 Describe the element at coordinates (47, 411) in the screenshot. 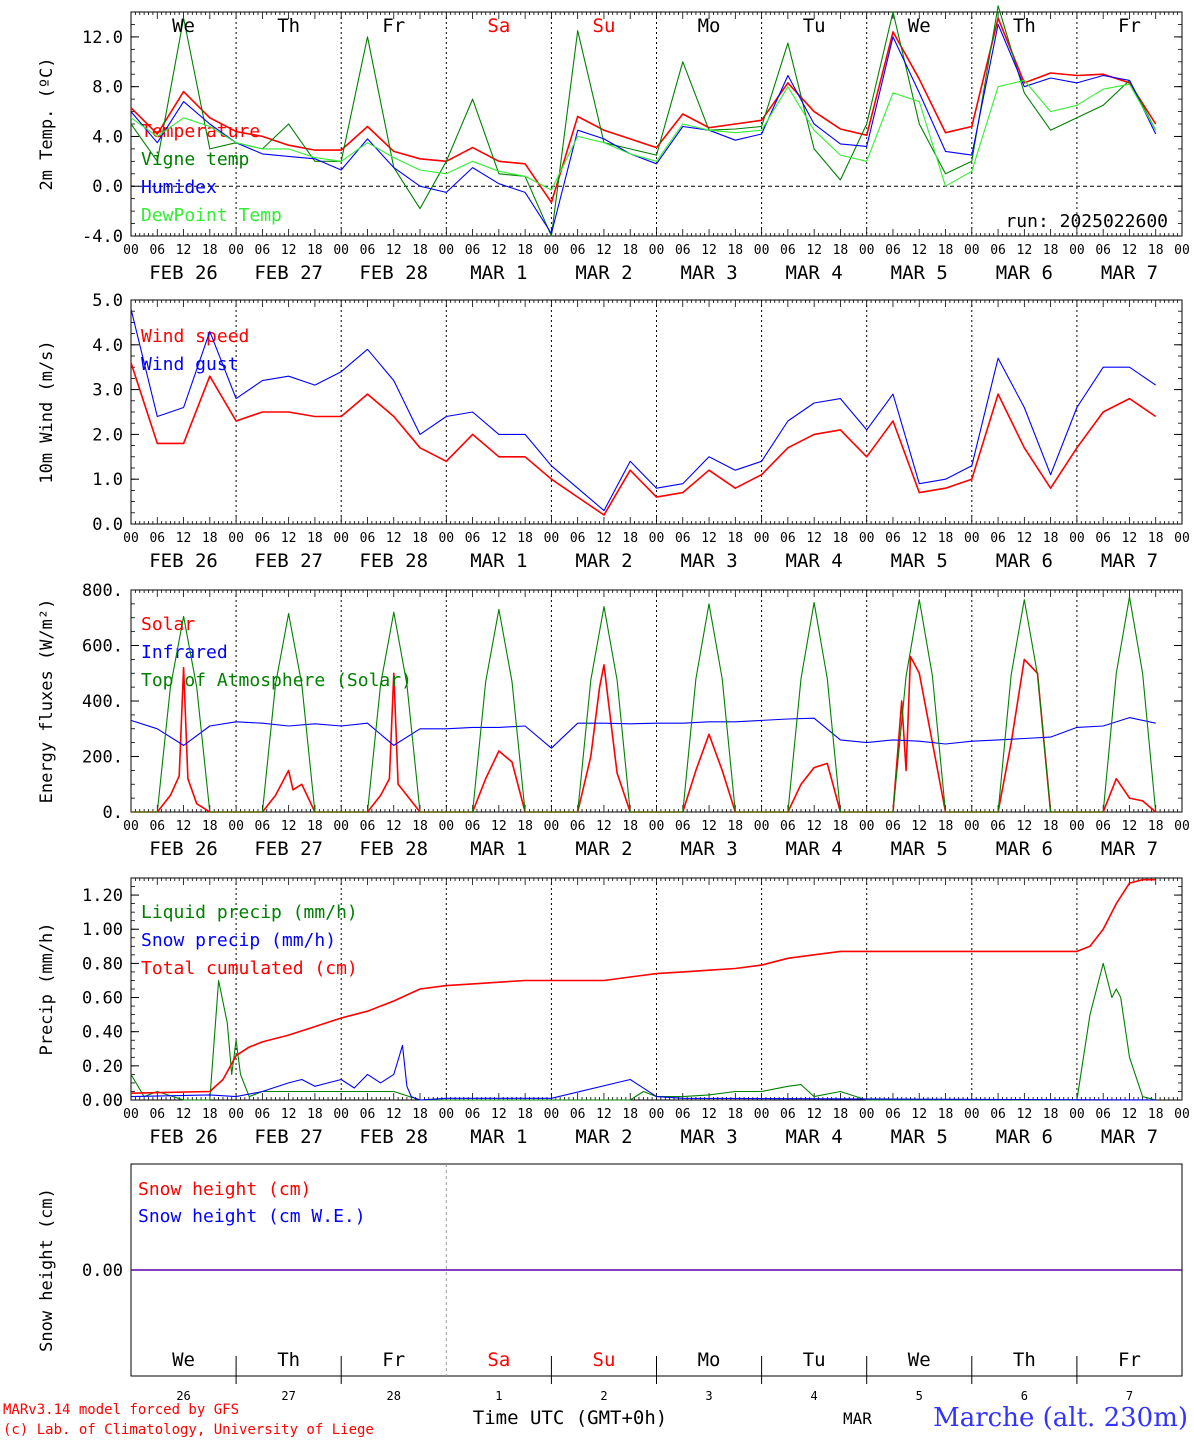

I see `y-axis-label: 10m Wind (m/s)` at that location.